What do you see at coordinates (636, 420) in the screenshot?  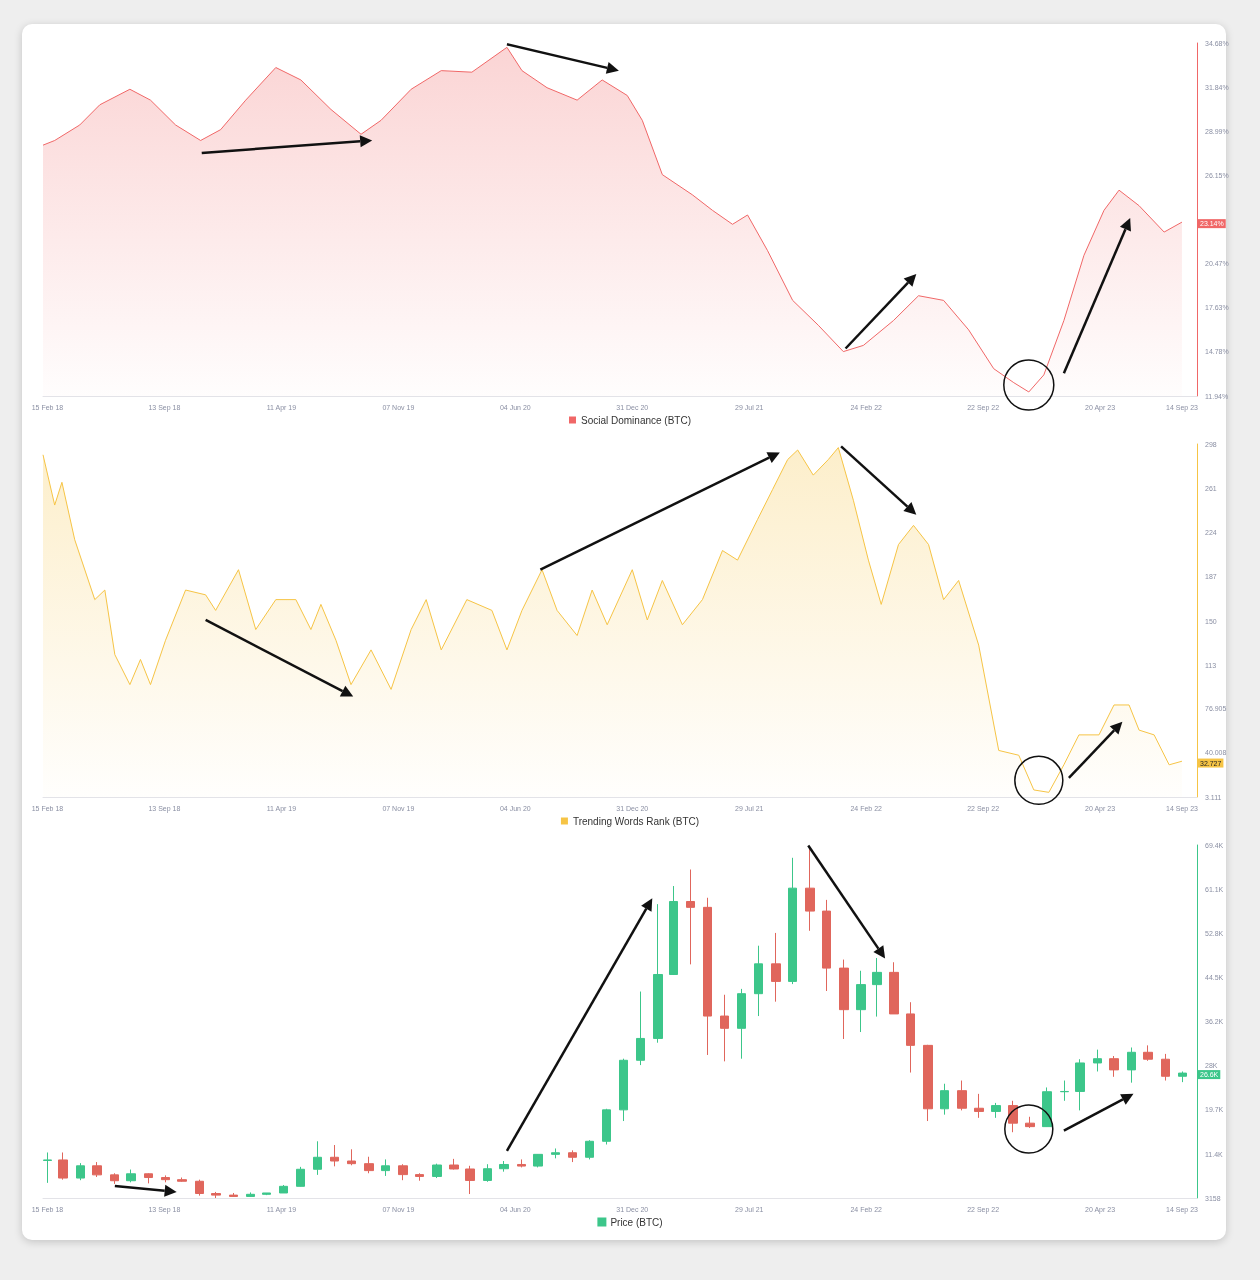 I see `legend-label: Social Dominance (BTC)` at bounding box center [636, 420].